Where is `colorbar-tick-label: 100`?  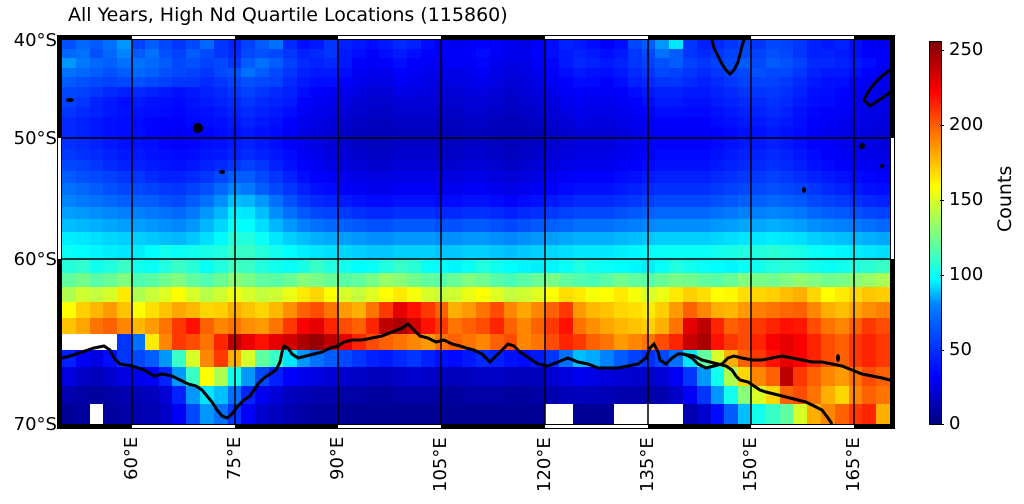
colorbar-tick-label: 100 is located at coordinates (966, 274).